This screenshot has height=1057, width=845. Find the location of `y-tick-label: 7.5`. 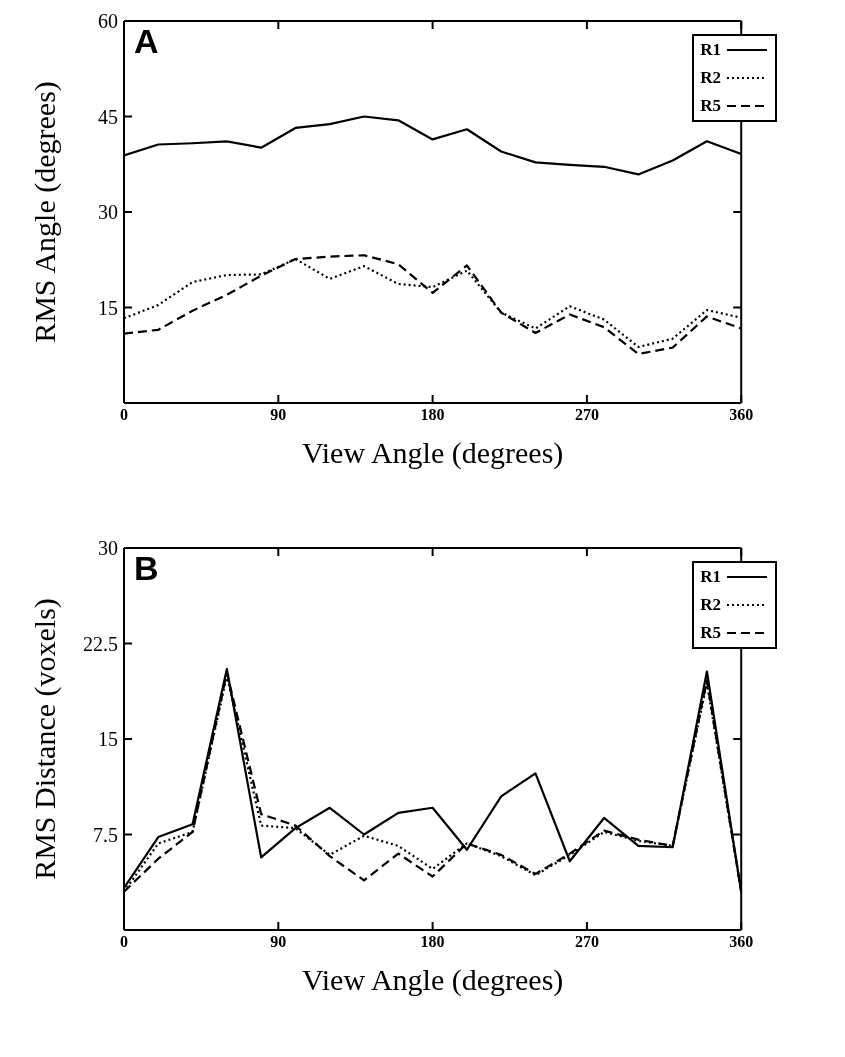

y-tick-label: 7.5 is located at coordinates (105, 834).